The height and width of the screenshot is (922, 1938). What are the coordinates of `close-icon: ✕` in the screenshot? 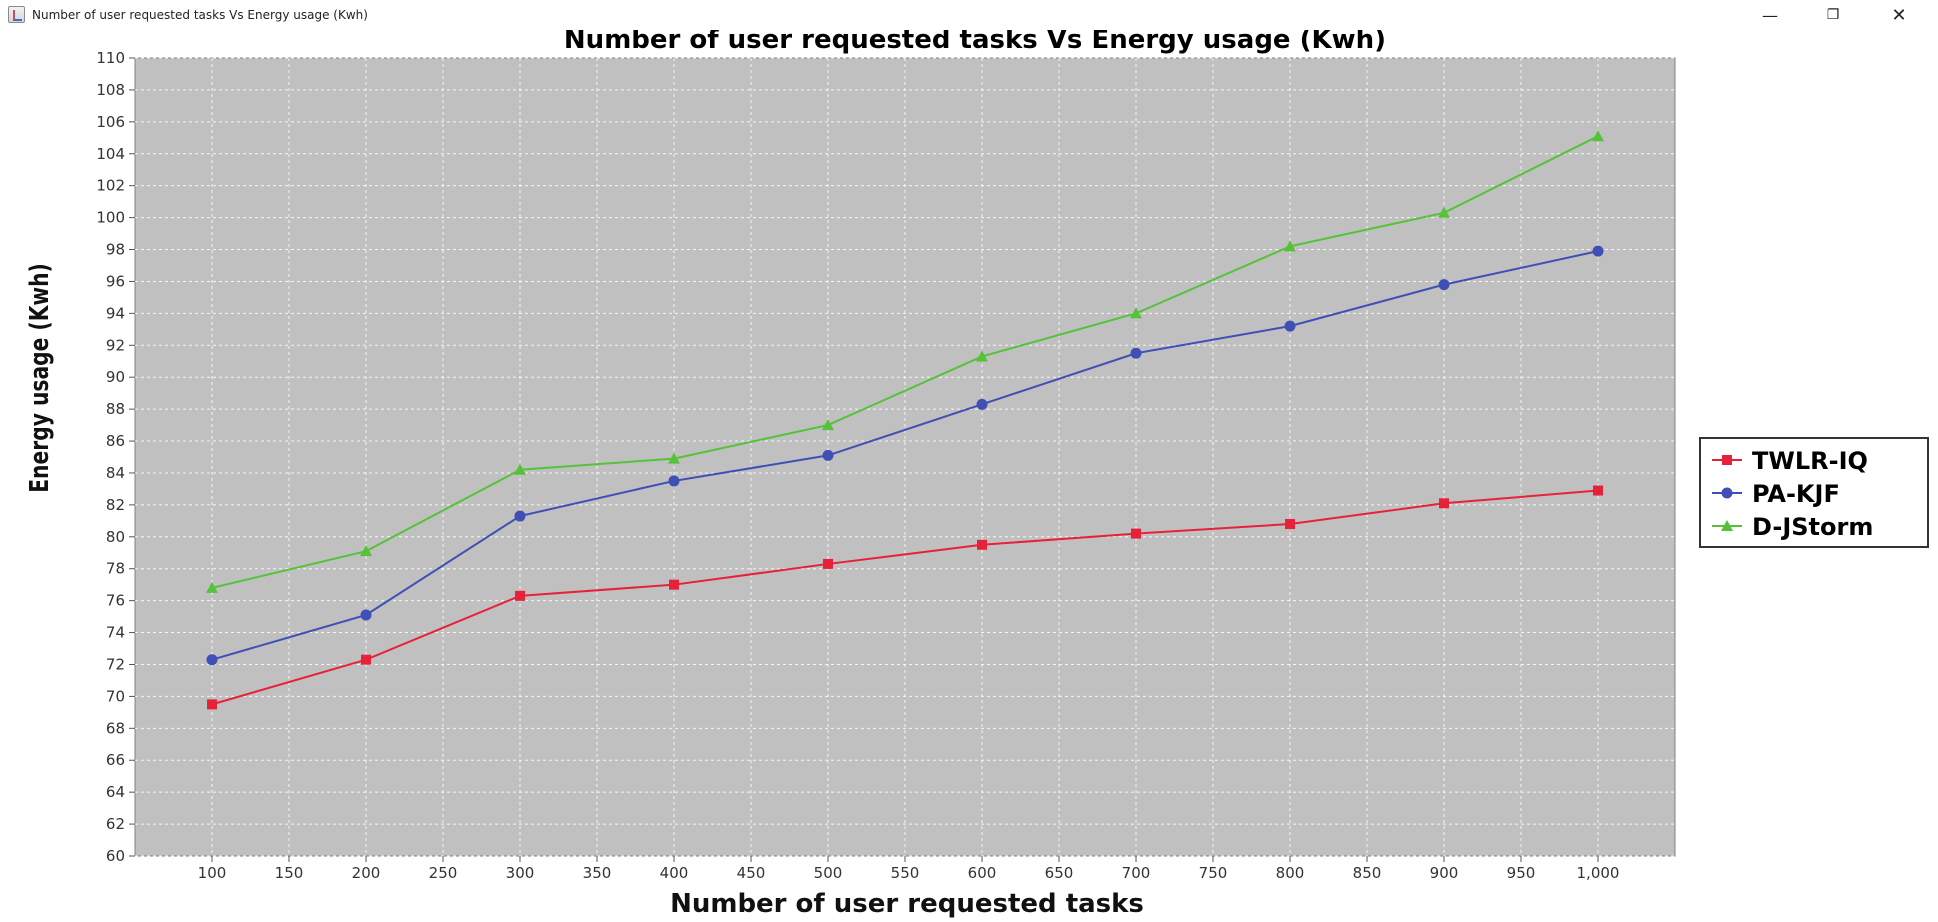 It's located at (1899, 15).